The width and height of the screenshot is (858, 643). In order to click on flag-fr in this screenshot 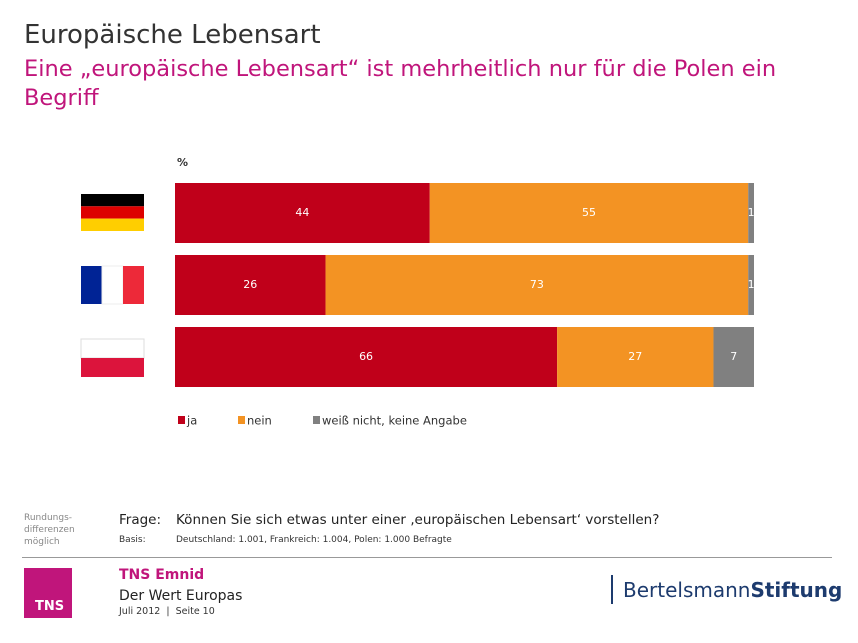, I will do `click(112, 285)`.